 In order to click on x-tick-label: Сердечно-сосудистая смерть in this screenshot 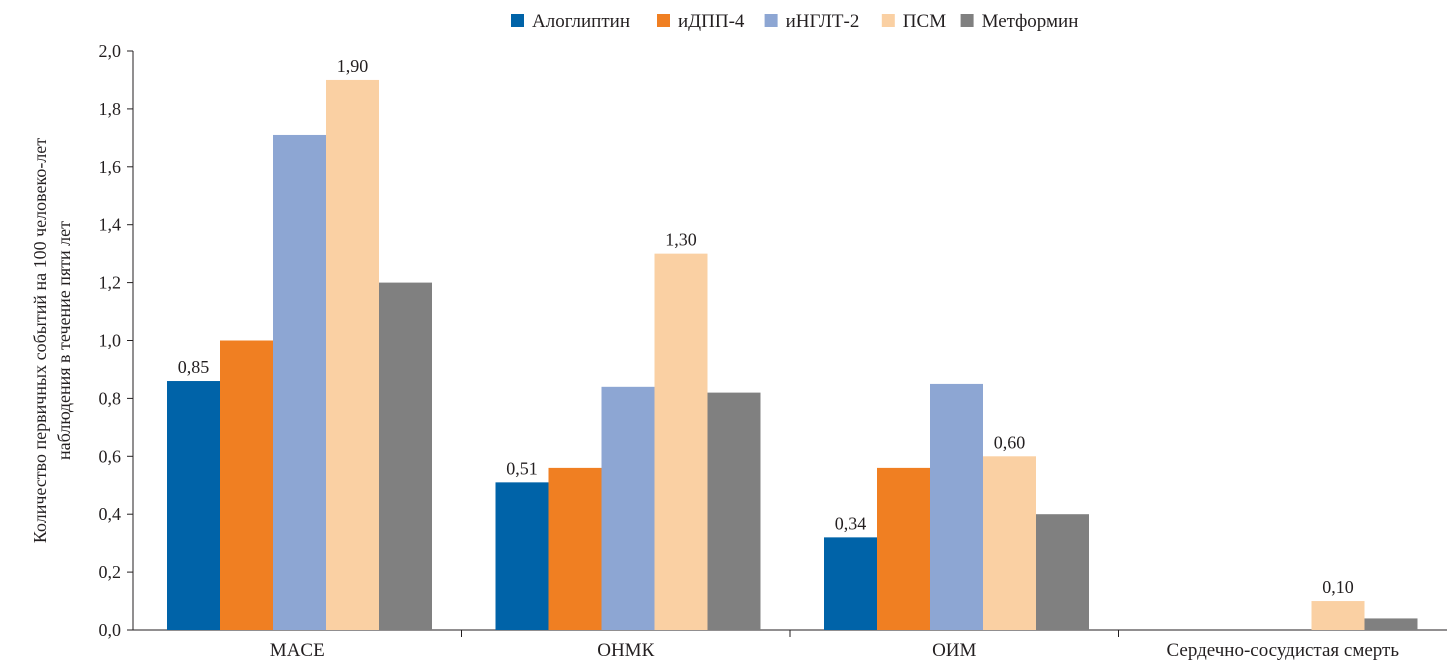, I will do `click(1283, 650)`.